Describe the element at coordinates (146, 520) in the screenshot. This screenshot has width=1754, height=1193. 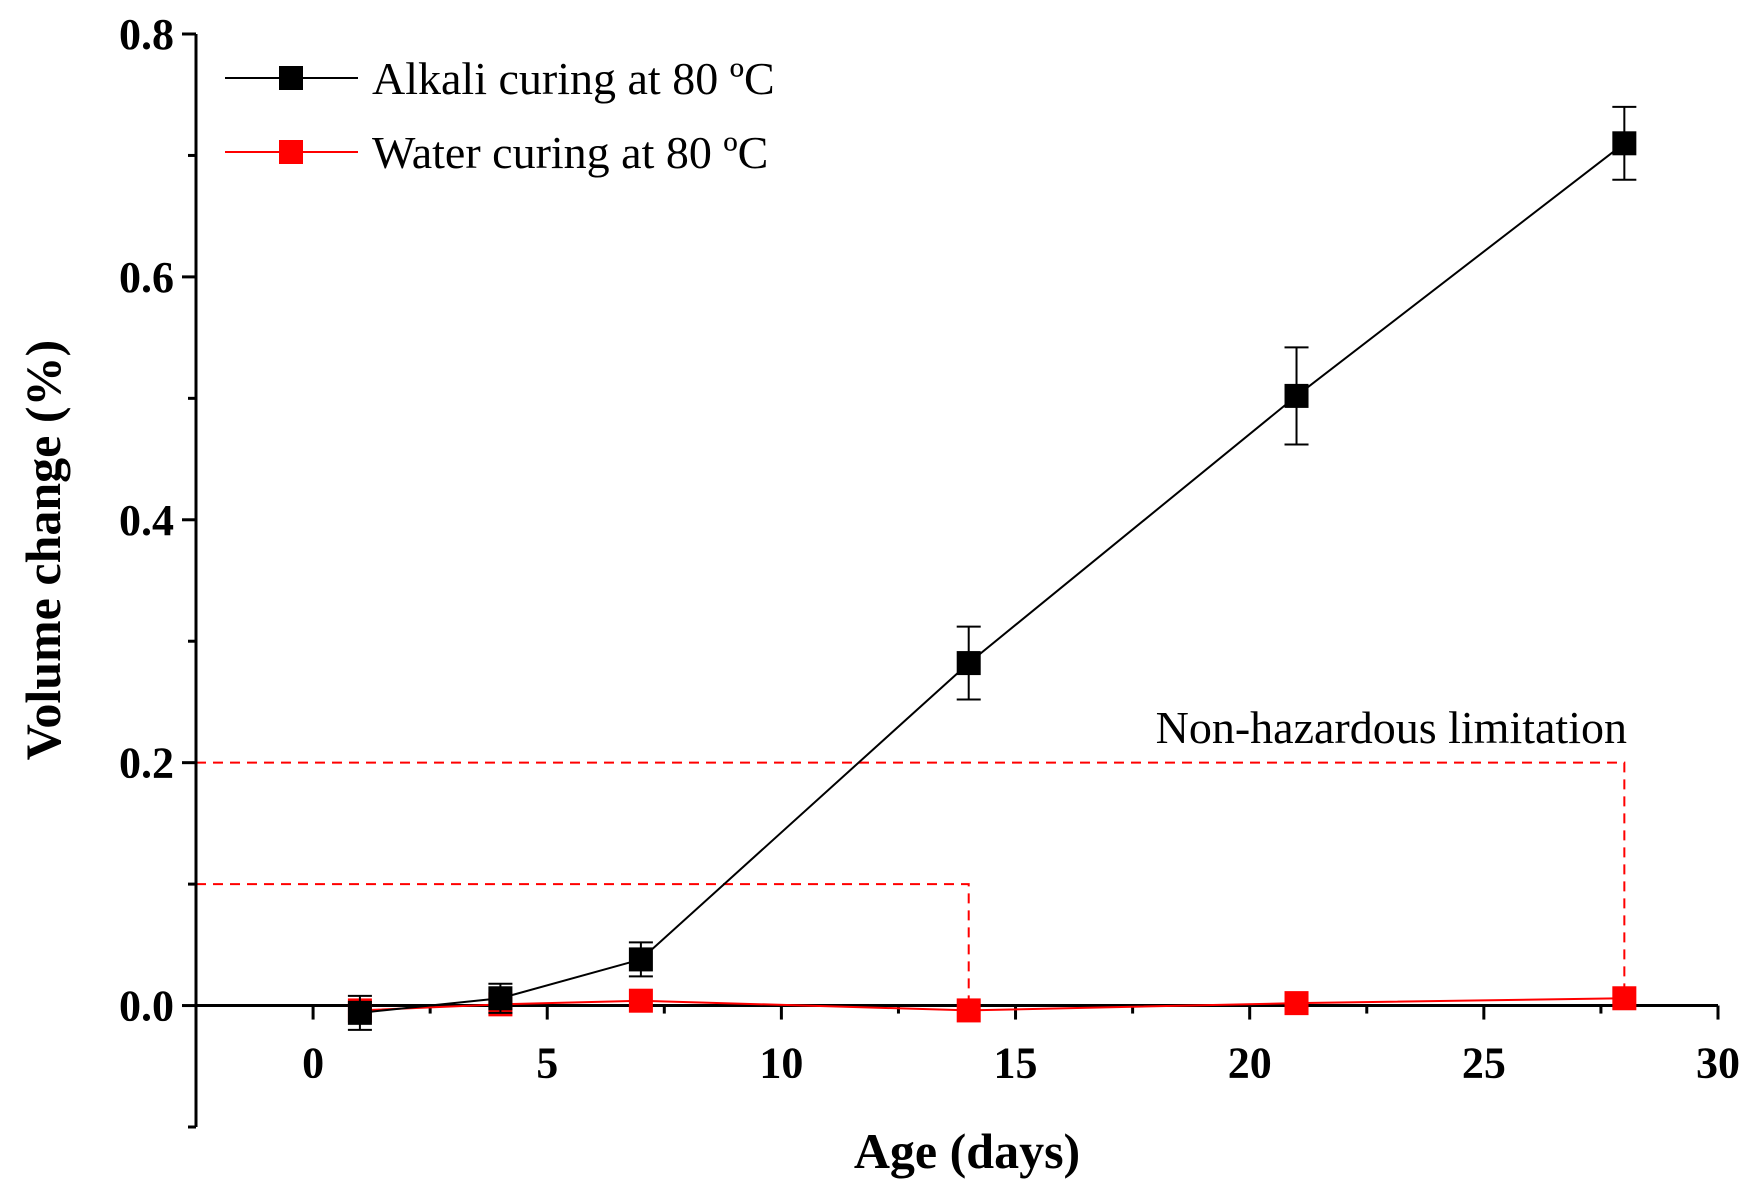
I see `y-tick-label: 0.4` at that location.